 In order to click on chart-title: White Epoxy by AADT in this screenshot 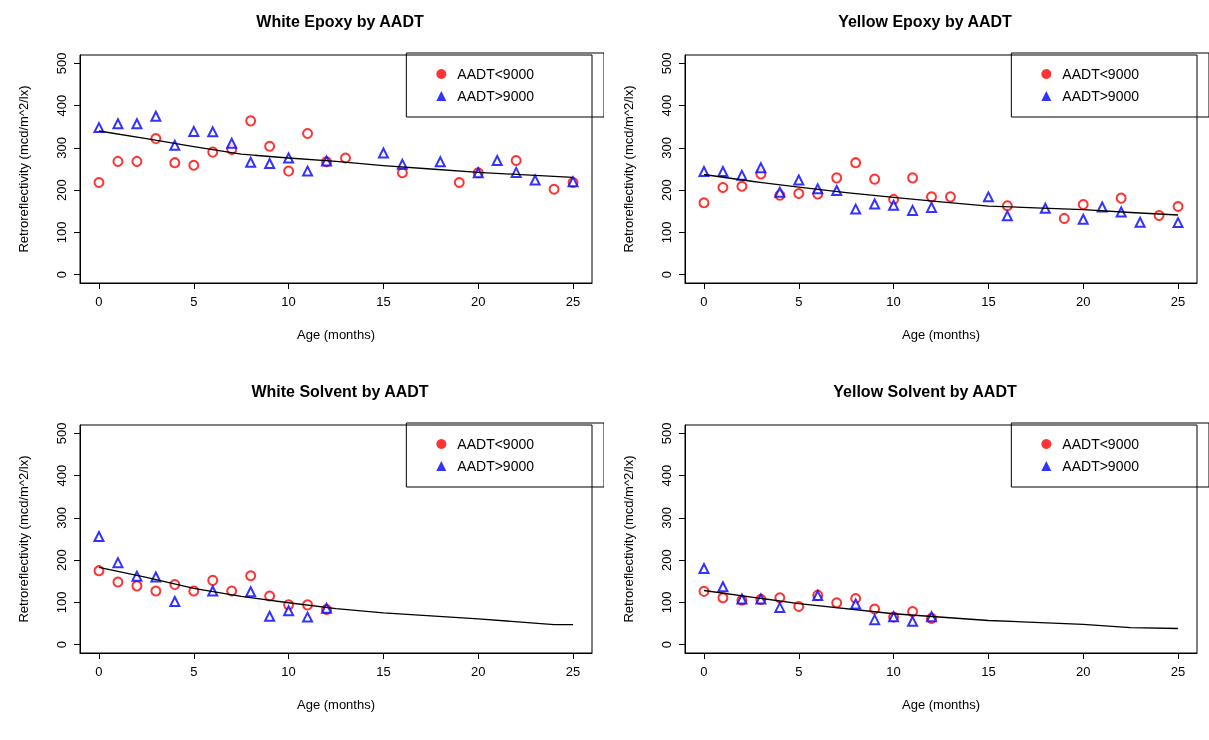, I will do `click(340, 21)`.